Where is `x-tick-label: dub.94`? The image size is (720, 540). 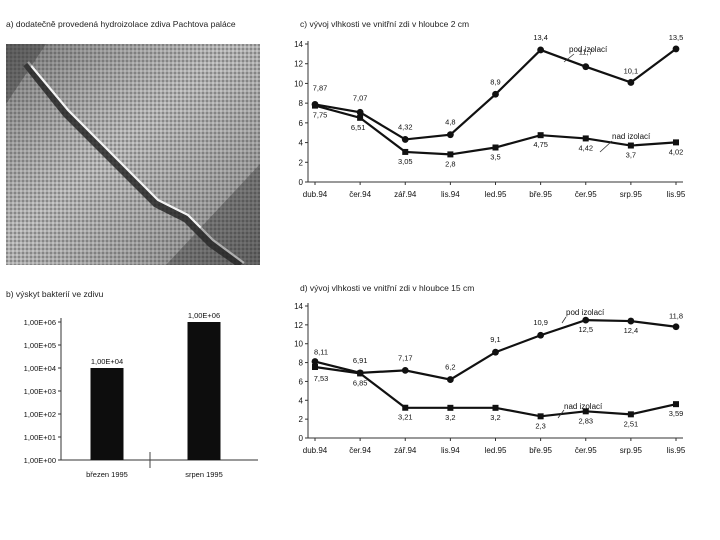
x-tick-label: dub.94 is located at coordinates (315, 194).